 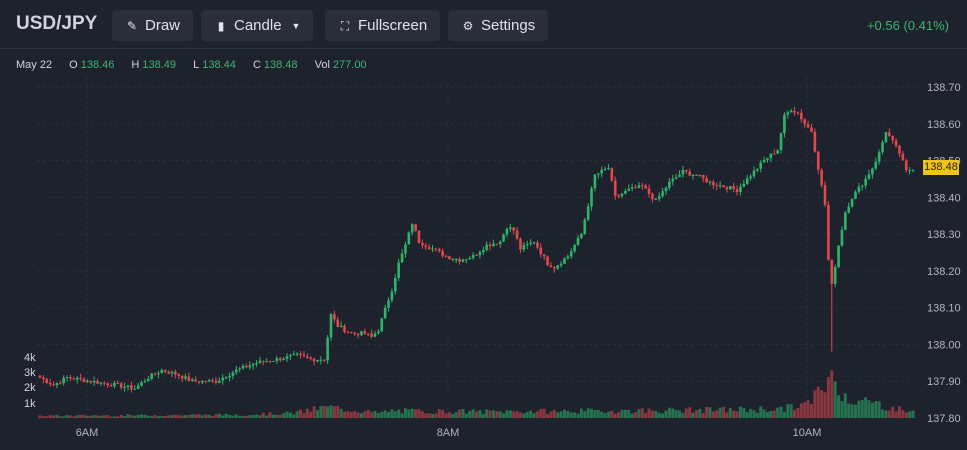 I want to click on volume-tick-label: 4k, so click(x=30, y=358).